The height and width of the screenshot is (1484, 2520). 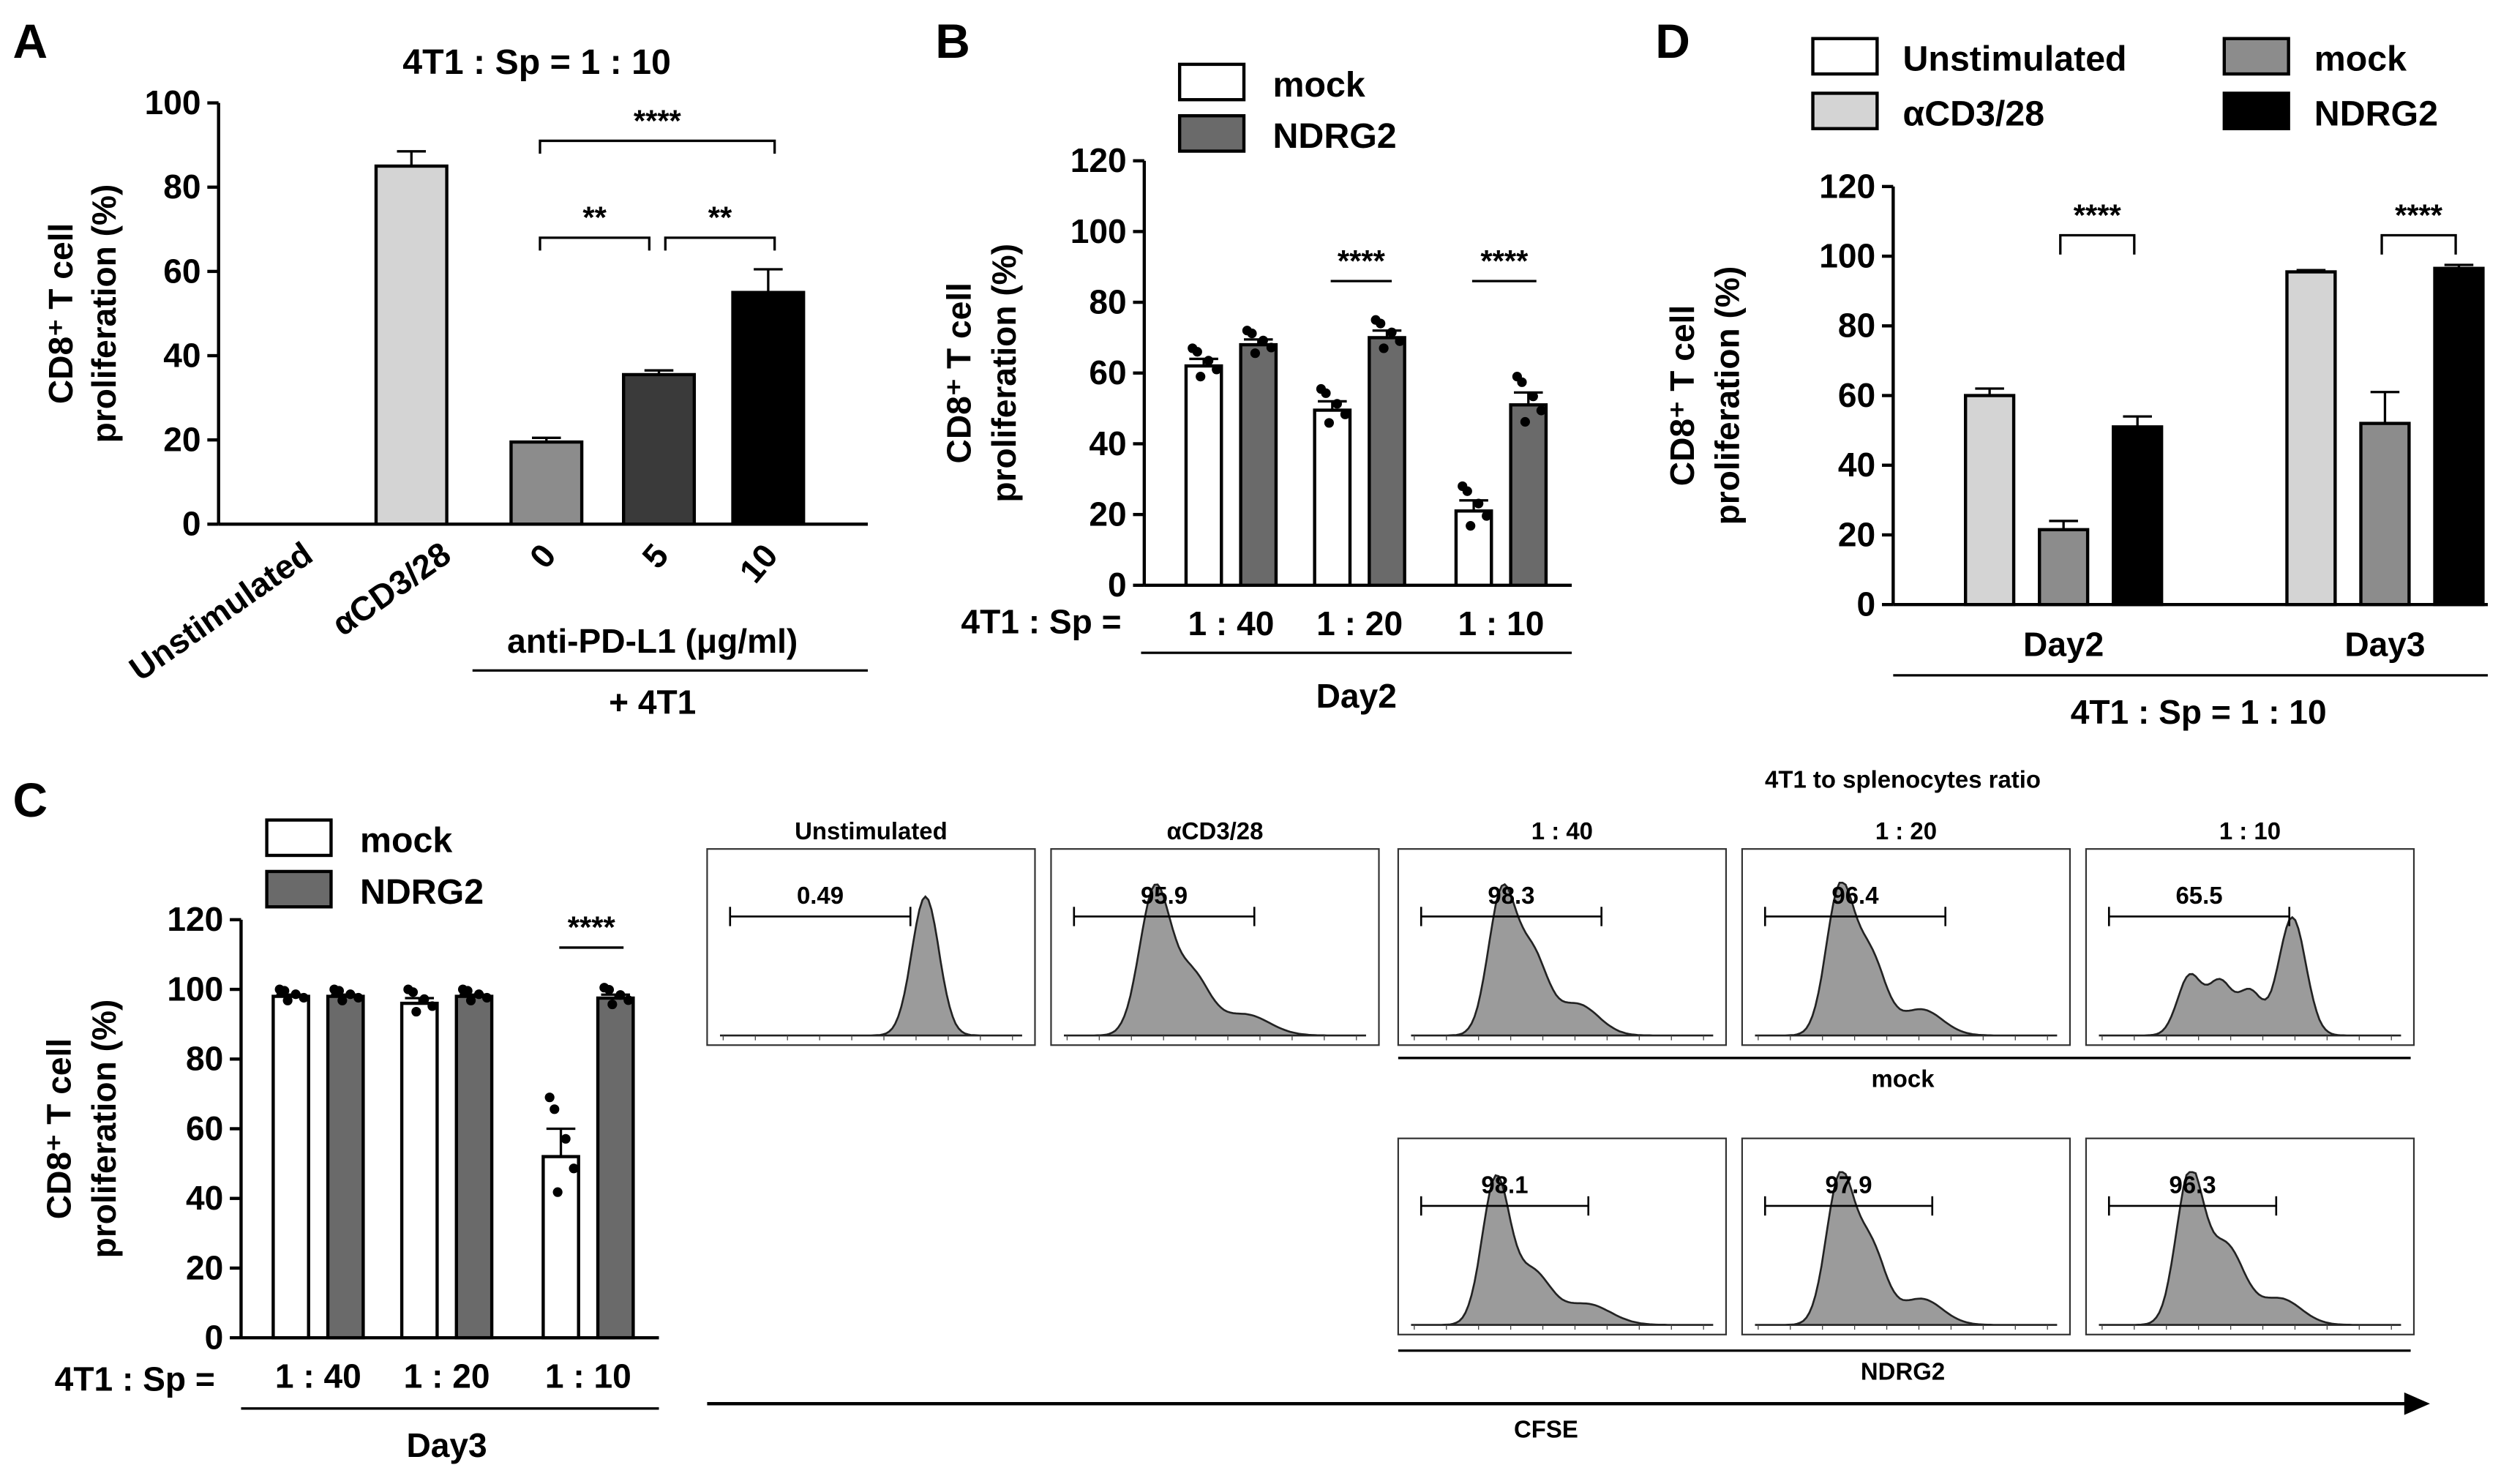 I want to click on panel-d-legend-label-3: NDRG2, so click(x=2376, y=113).